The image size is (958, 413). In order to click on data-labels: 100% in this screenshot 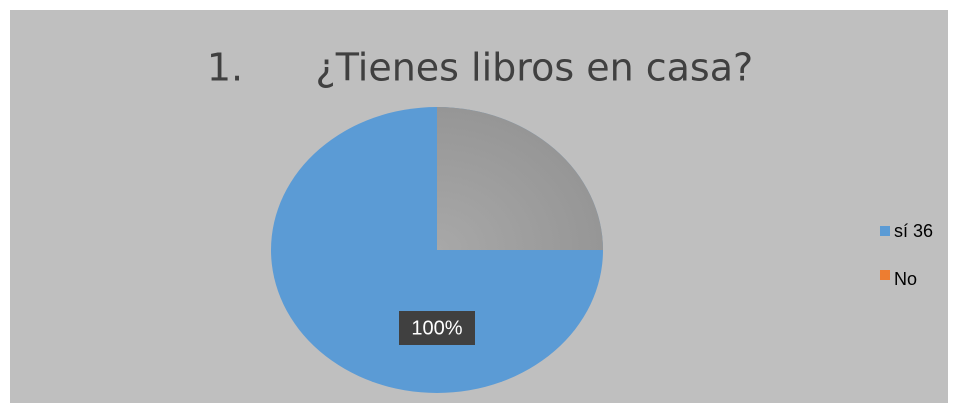, I will do `click(437, 328)`.